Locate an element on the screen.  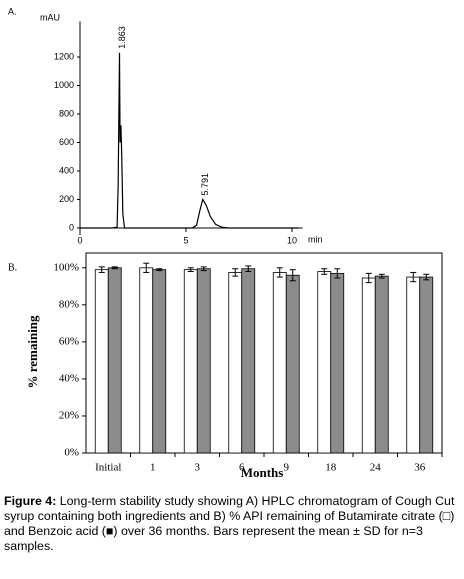
x-tick-label: 1 is located at coordinates (153, 468).